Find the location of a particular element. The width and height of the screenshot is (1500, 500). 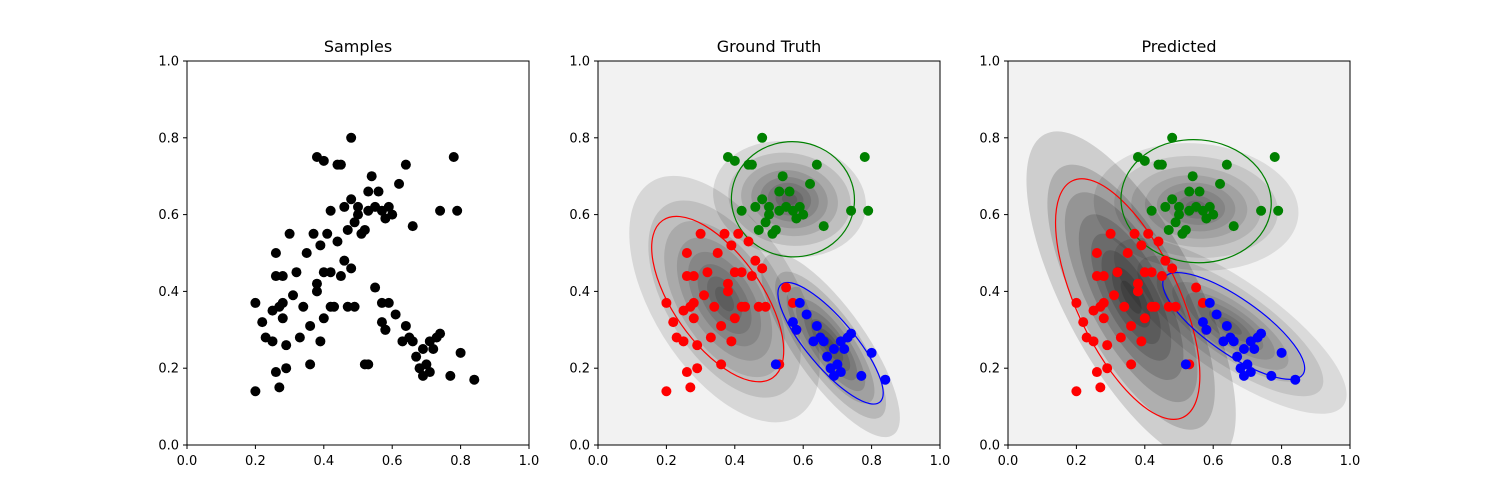

panel-title: Predicted is located at coordinates (1178, 46).